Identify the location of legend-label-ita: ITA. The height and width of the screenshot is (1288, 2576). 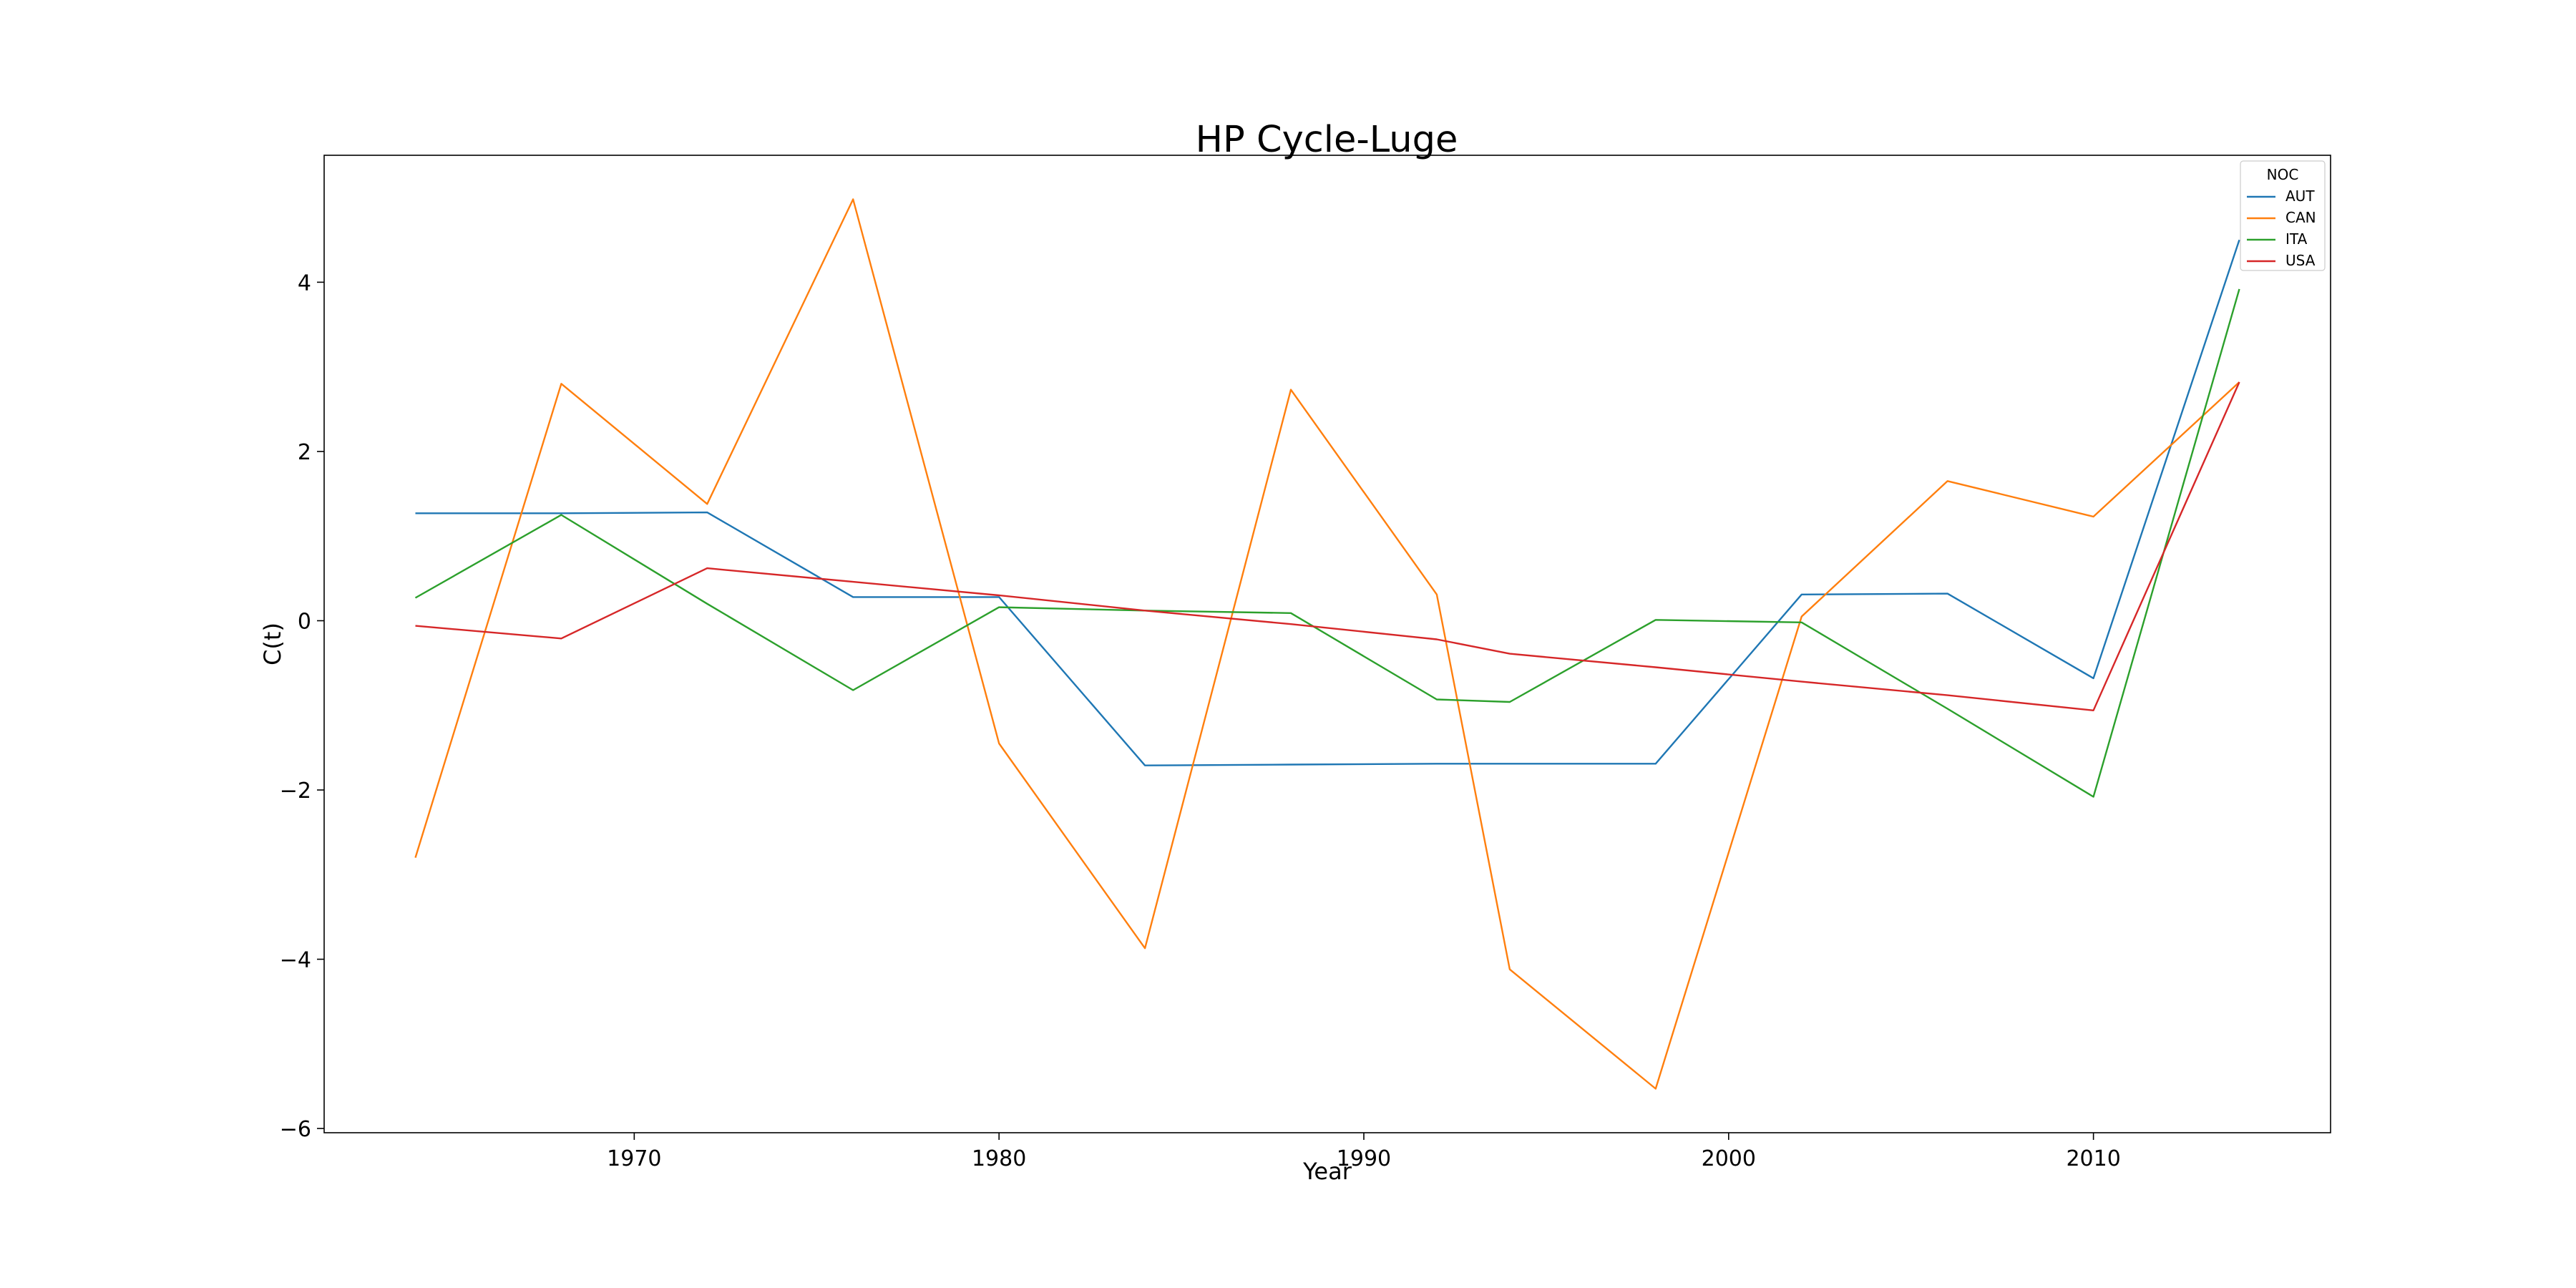
(2296, 239).